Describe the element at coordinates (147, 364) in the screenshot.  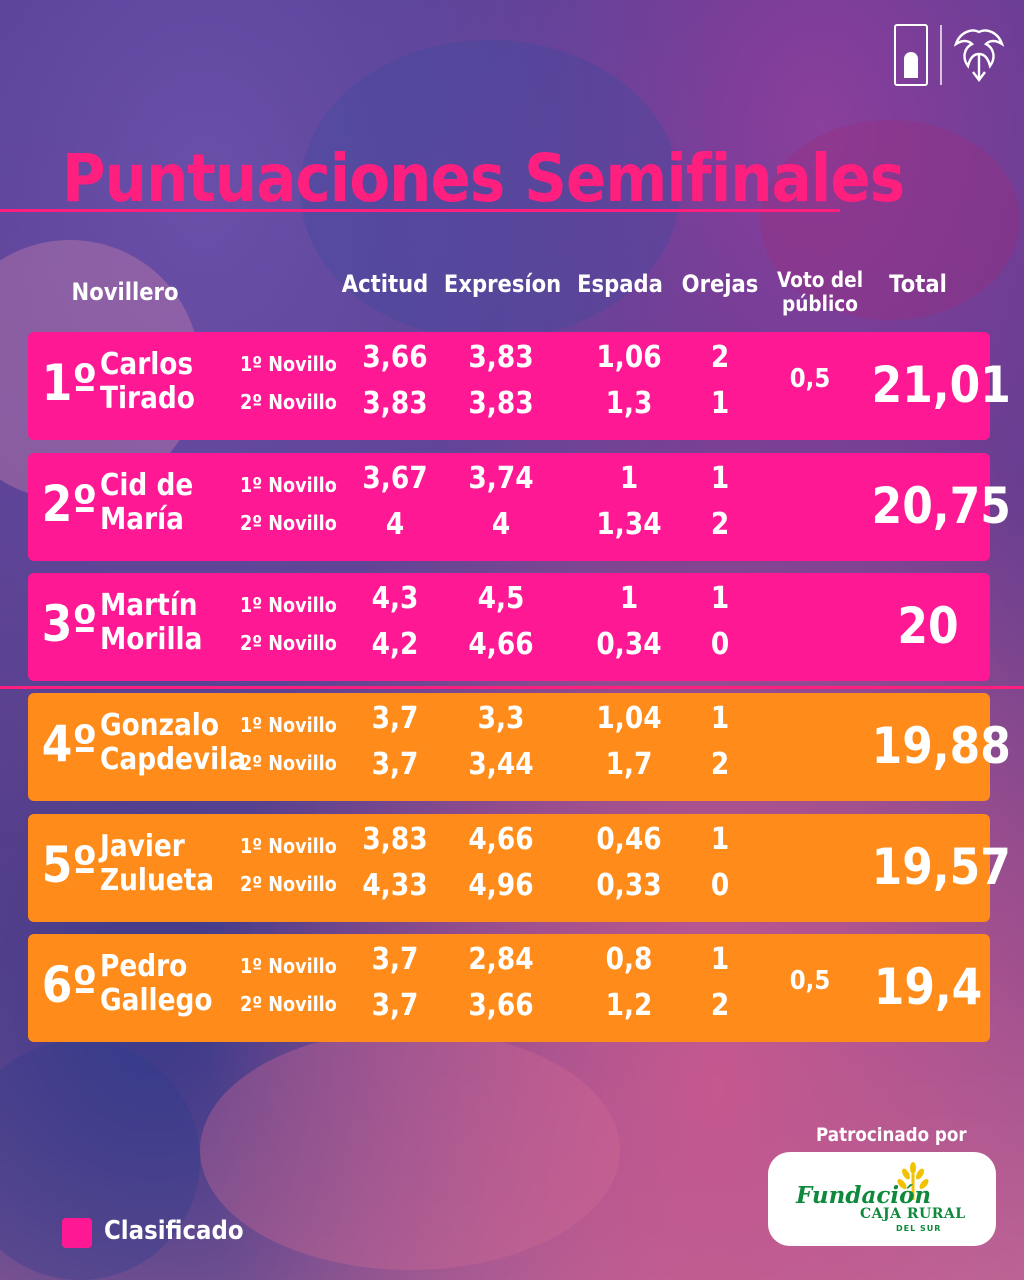
I see `first-name: Carlos` at that location.